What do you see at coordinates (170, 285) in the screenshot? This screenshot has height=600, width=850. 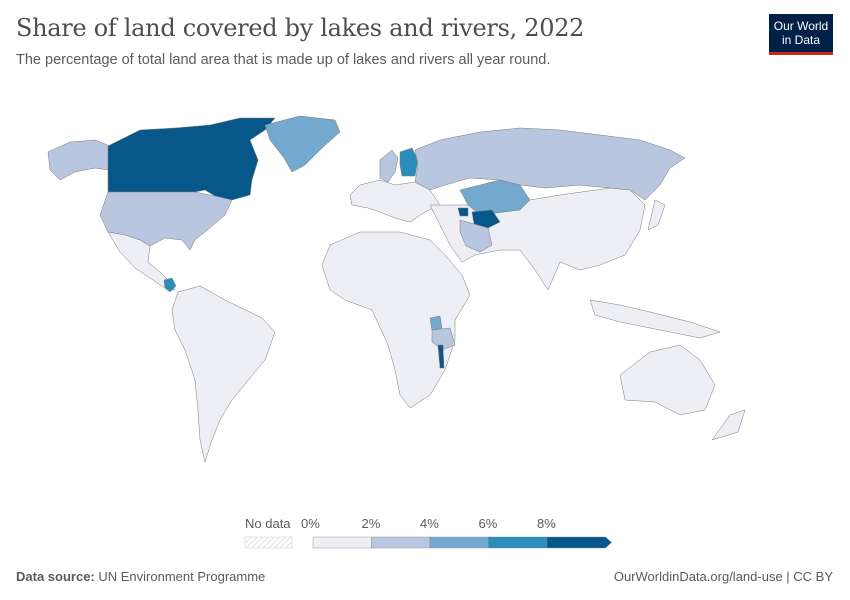 I see `region-nicaragua` at bounding box center [170, 285].